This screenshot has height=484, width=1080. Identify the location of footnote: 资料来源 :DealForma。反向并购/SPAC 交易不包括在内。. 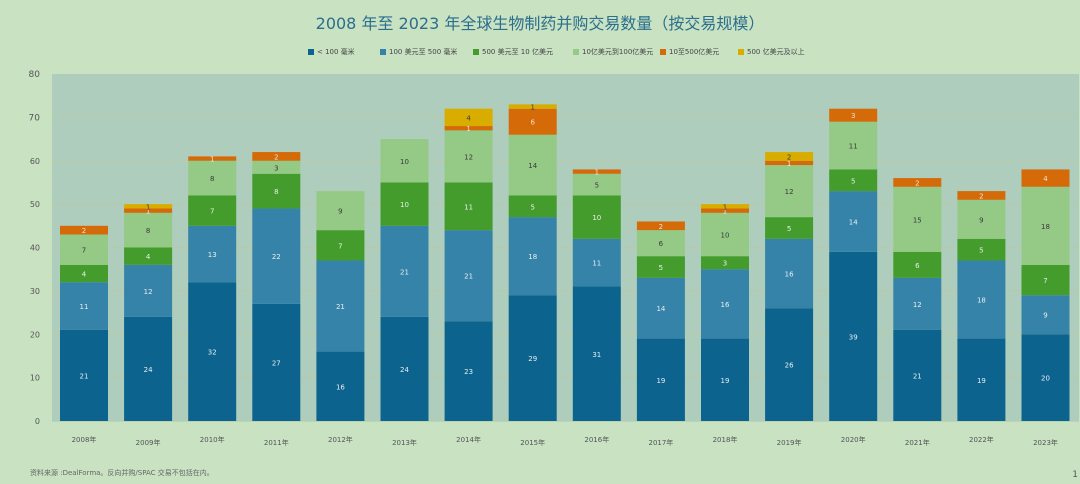
(122, 473).